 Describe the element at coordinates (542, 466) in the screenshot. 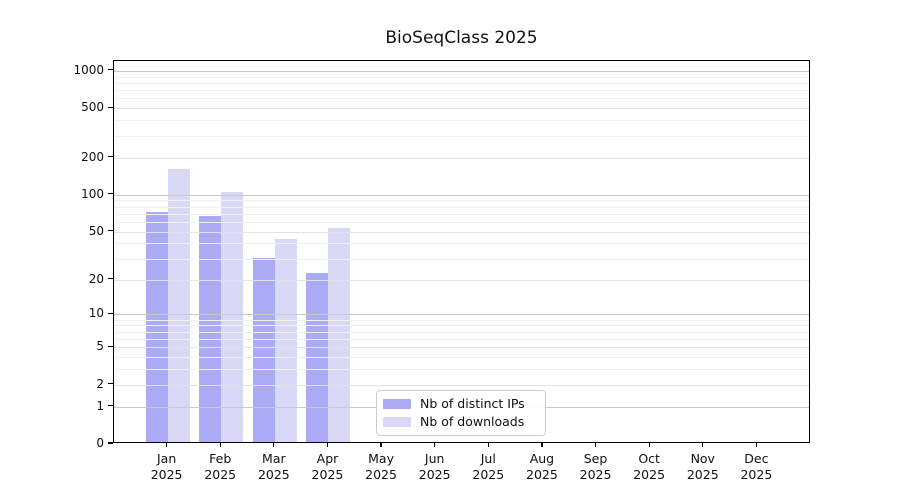

I see `x-tick-label-aug: Aug 2025` at that location.